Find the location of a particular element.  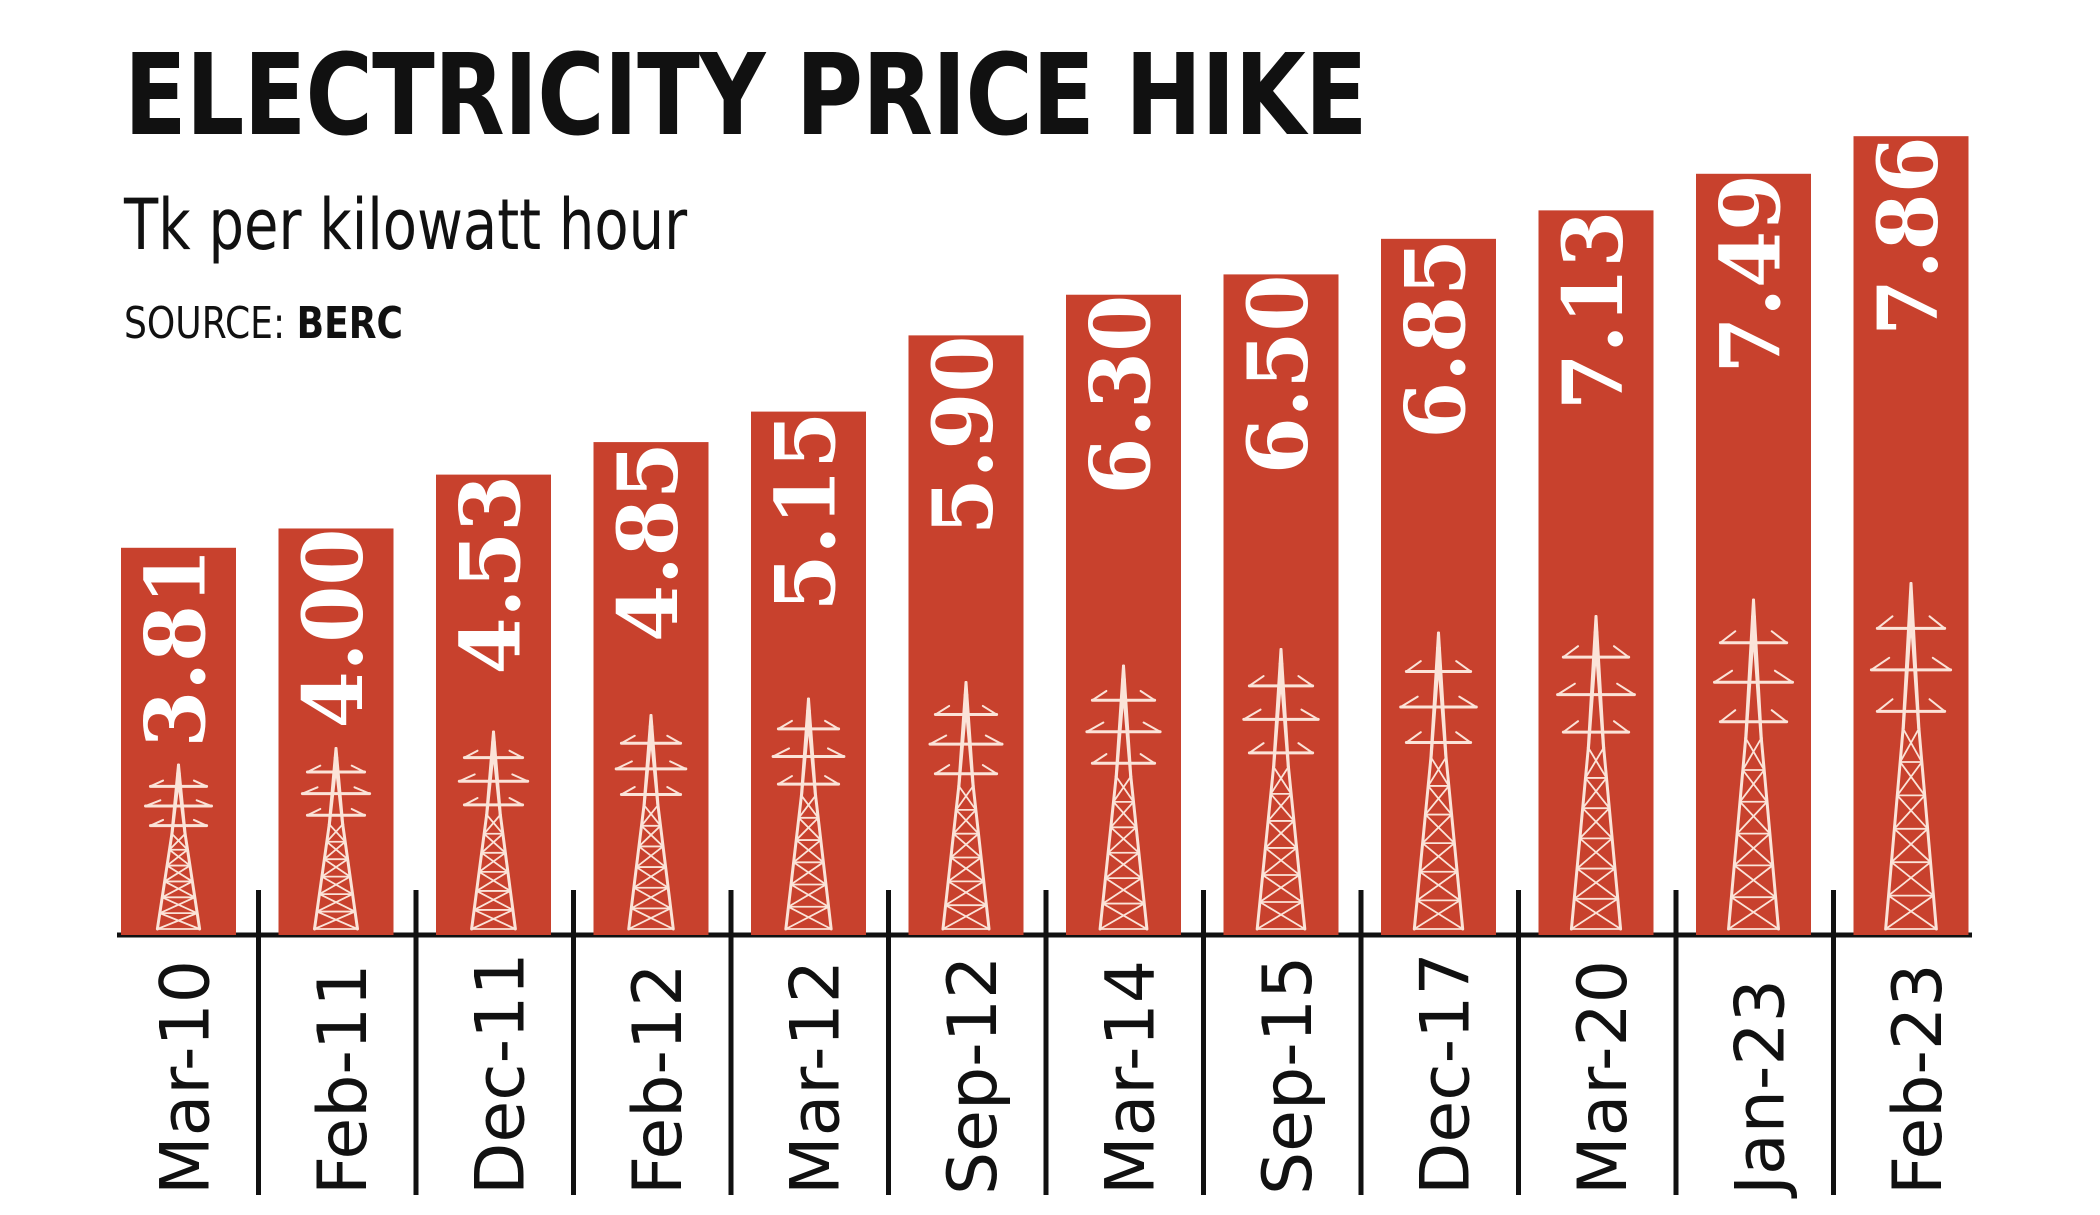

bar-value-label: 7.13 is located at coordinates (1594, 311).